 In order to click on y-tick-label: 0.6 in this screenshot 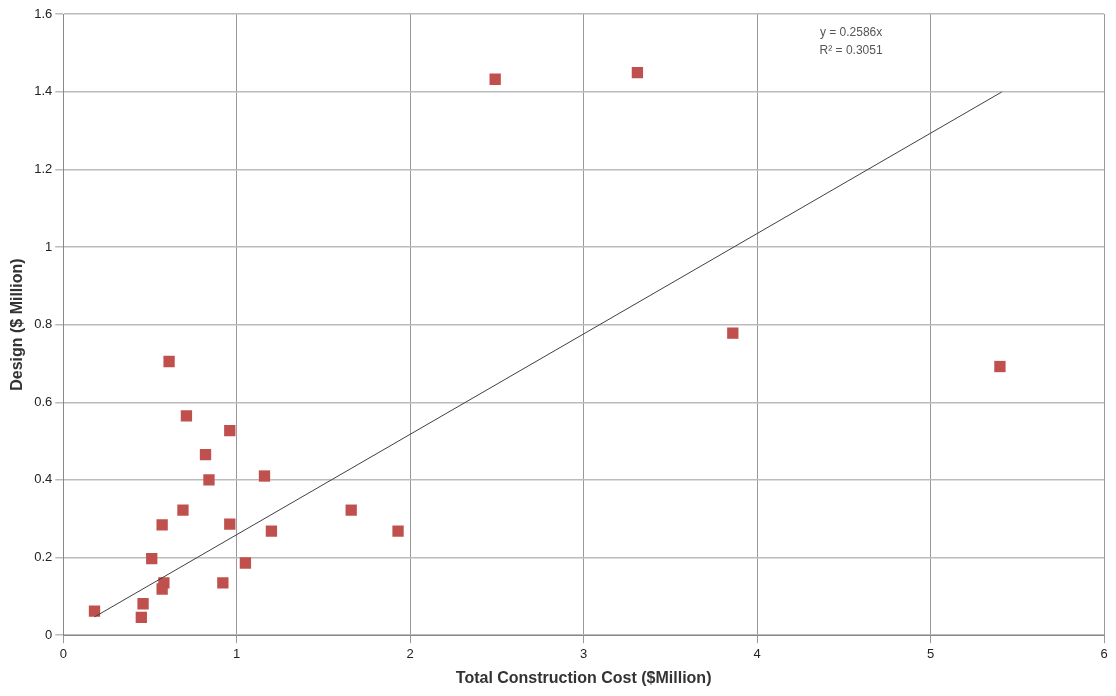, I will do `click(43, 401)`.